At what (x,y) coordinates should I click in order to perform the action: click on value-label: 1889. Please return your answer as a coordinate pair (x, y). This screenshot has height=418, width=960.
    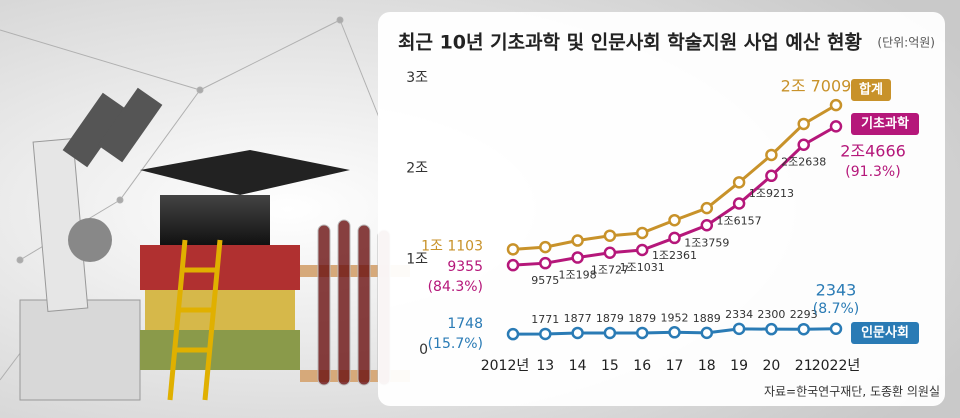
    Looking at the image, I should click on (707, 318).